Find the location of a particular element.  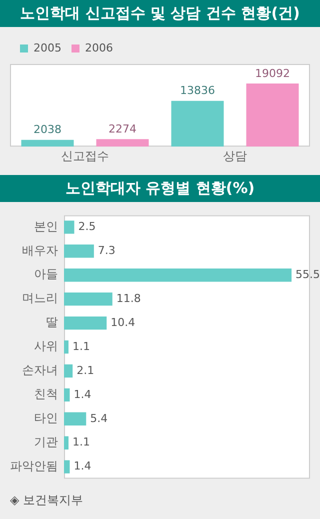

y-tick-label: 손자녀 is located at coordinates (40, 370).